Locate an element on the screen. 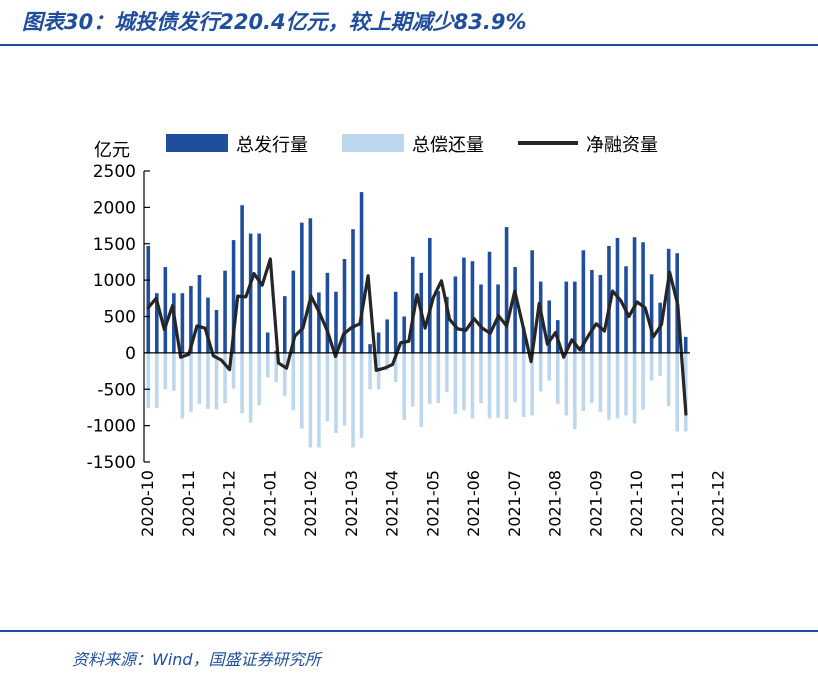 The image size is (818, 674). x-tick-label: 2021-10 is located at coordinates (636, 503).